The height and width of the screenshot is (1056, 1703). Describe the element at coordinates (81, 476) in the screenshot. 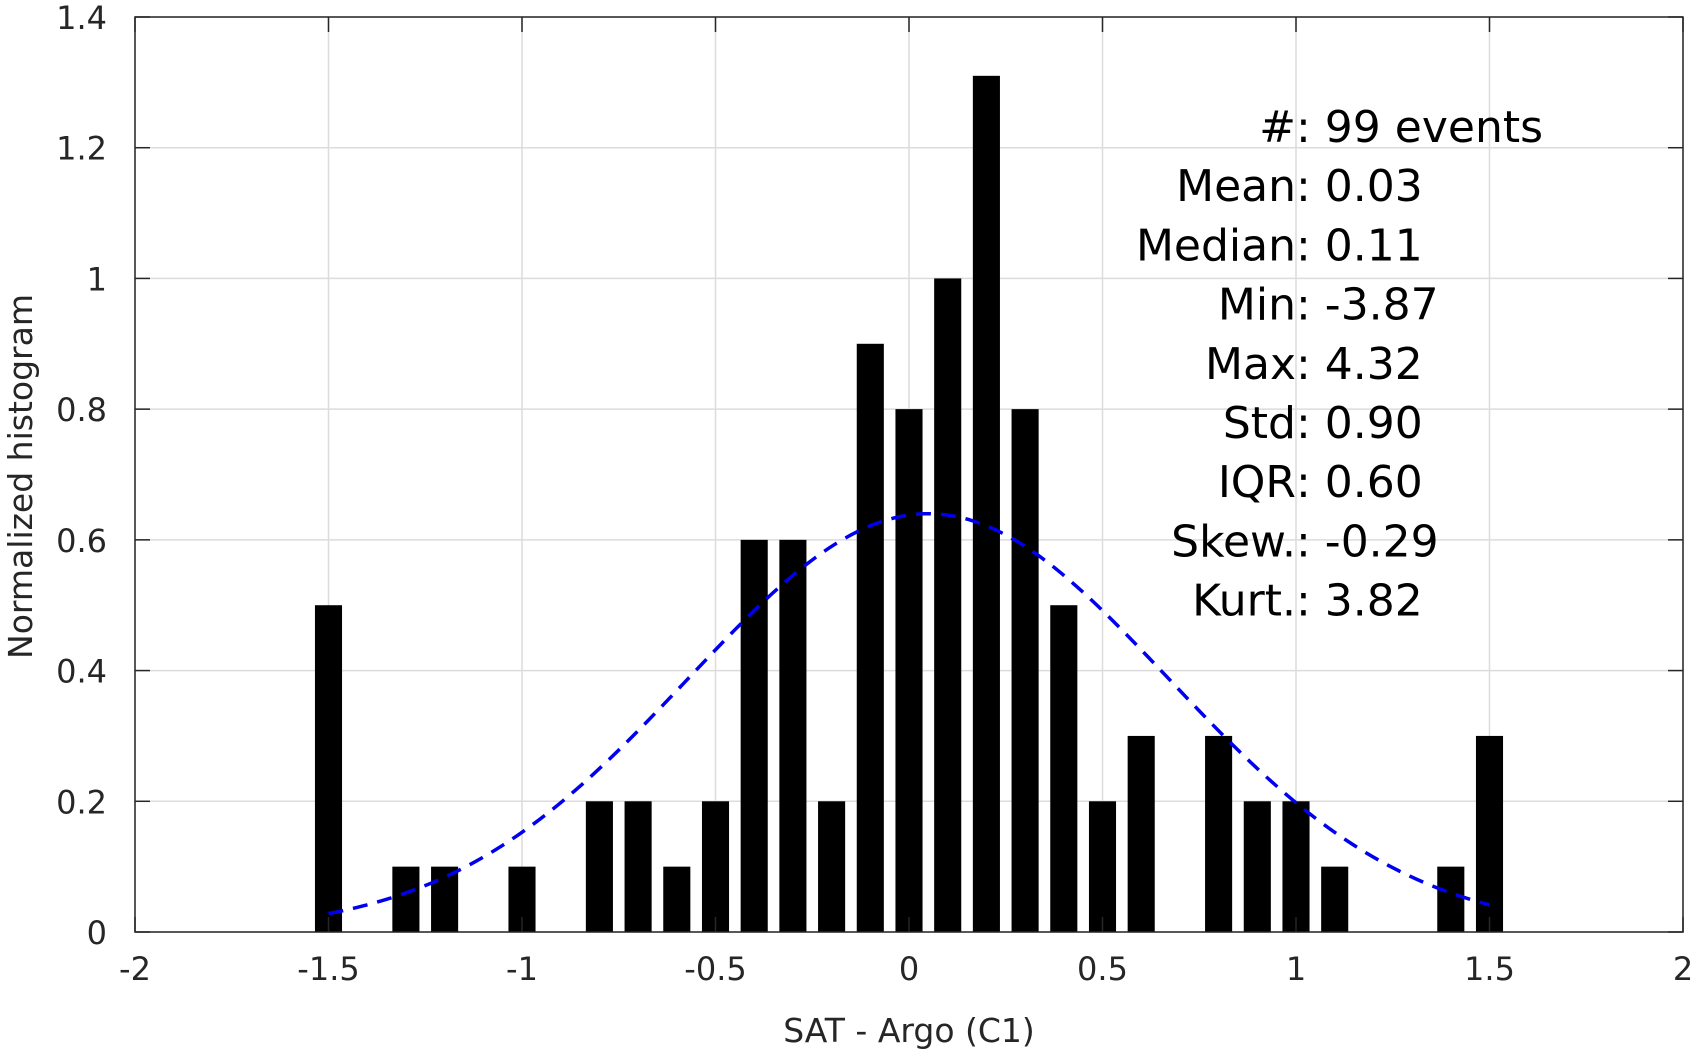

I see `y-tick-labels: 0 0.2 0.4 0.6 0.8 1 1.2 1.4` at that location.